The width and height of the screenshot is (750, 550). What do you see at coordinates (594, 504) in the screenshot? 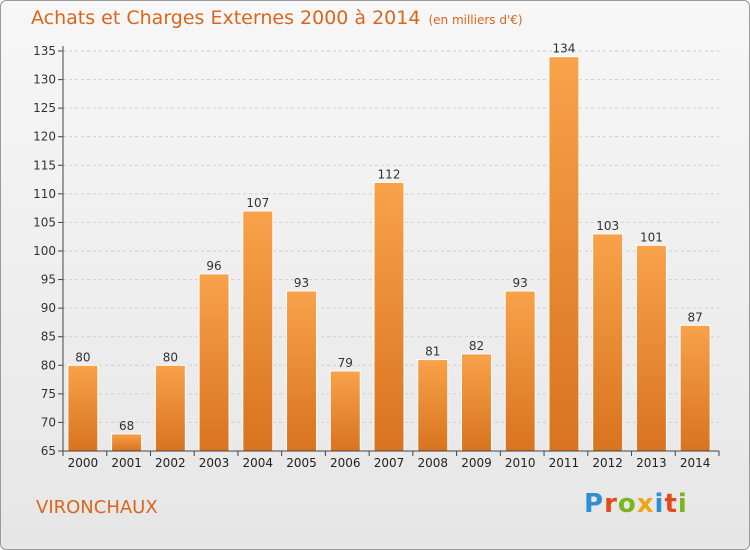
I see `logo-letter: P` at bounding box center [594, 504].